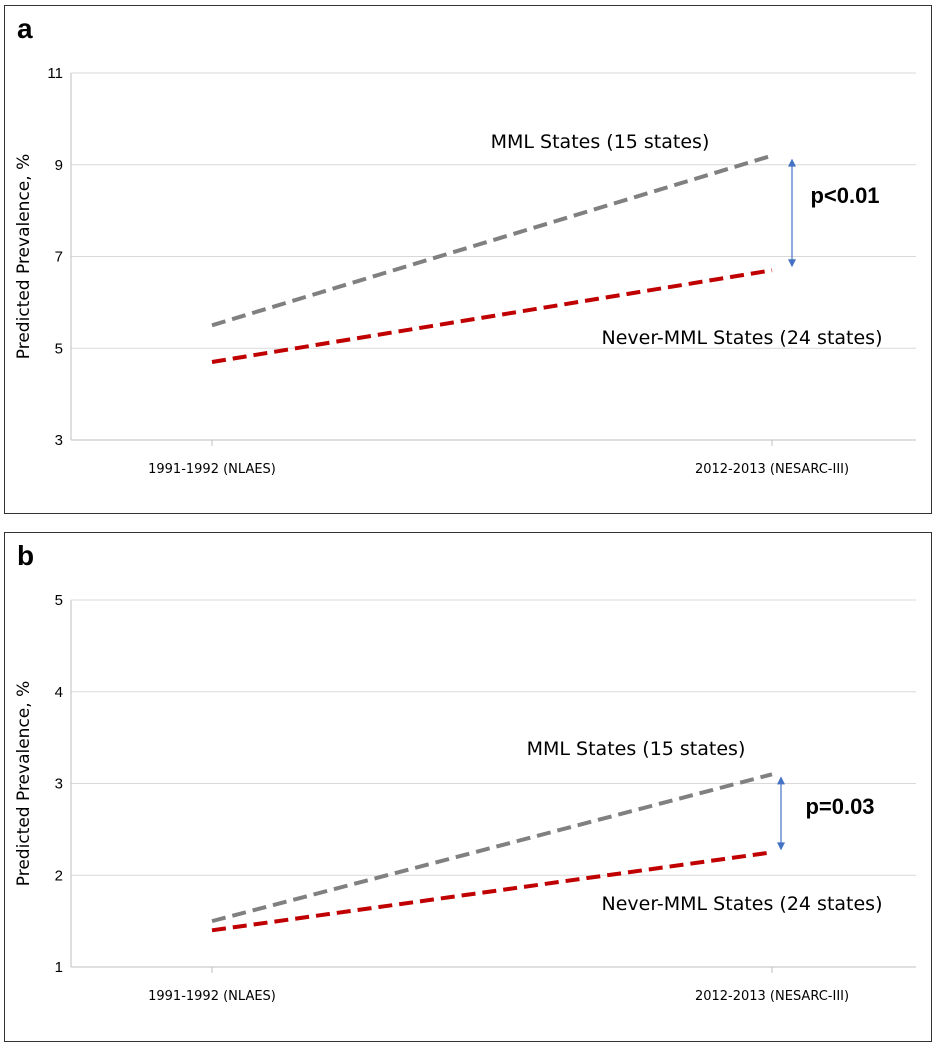  Describe the element at coordinates (59, 967) in the screenshot. I see `y-tick-label: 1` at that location.